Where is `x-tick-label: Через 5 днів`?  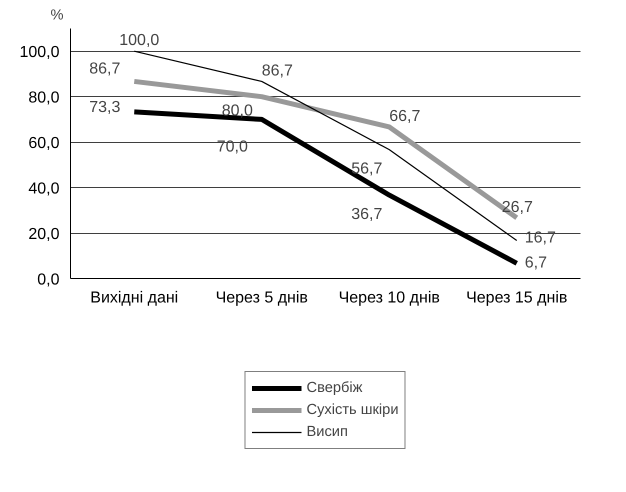
x-tick-label: Через 5 днів is located at coordinates (262, 298).